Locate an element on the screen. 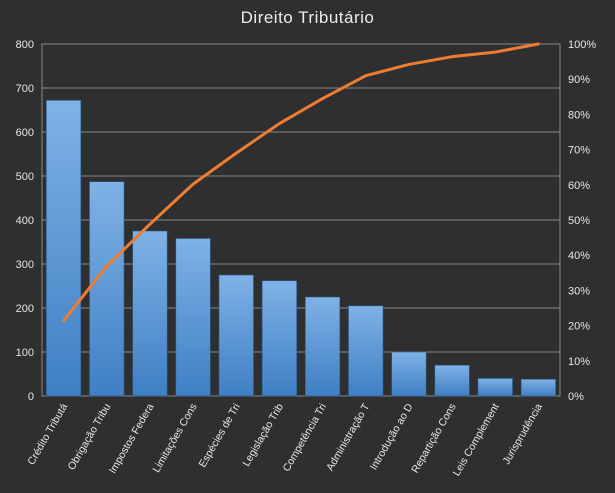  y-tick-label: 0 is located at coordinates (31, 397).